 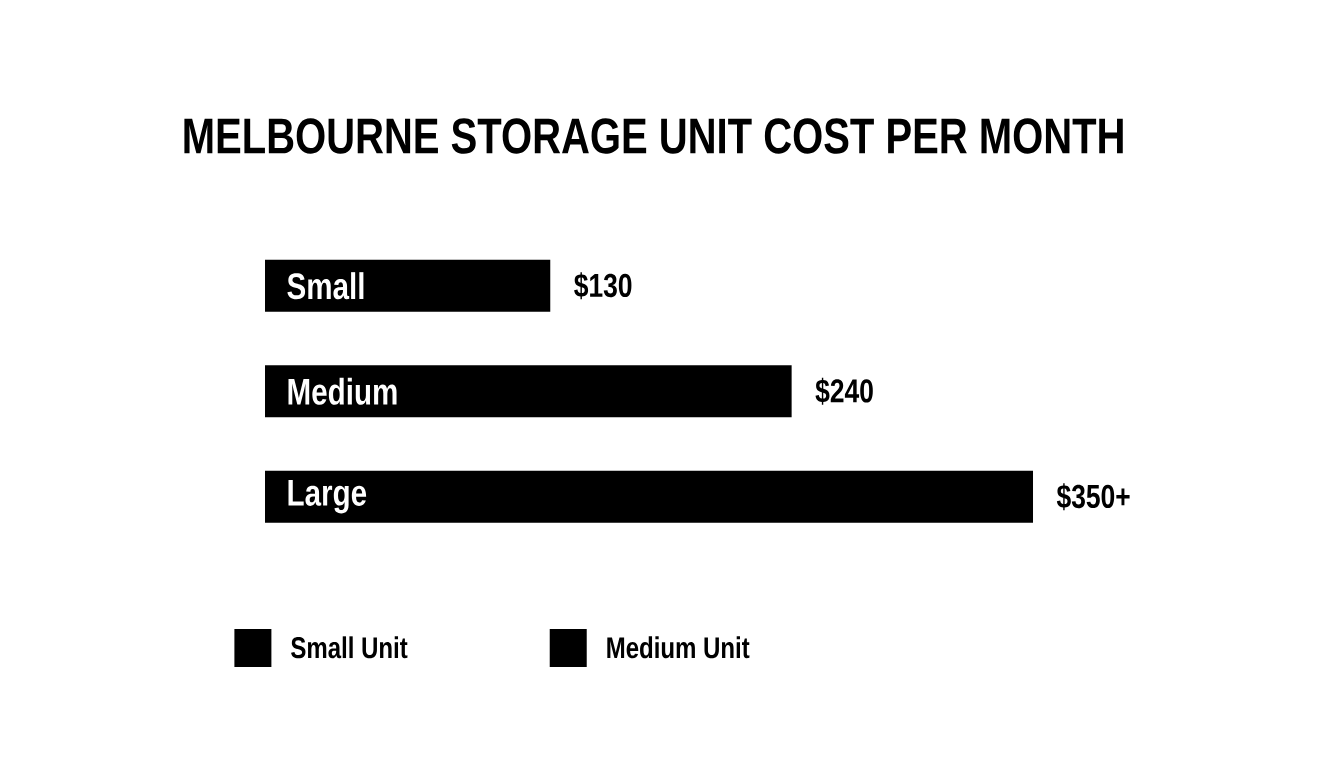 What do you see at coordinates (678, 647) in the screenshot?
I see `legend-label: Medium Unit` at bounding box center [678, 647].